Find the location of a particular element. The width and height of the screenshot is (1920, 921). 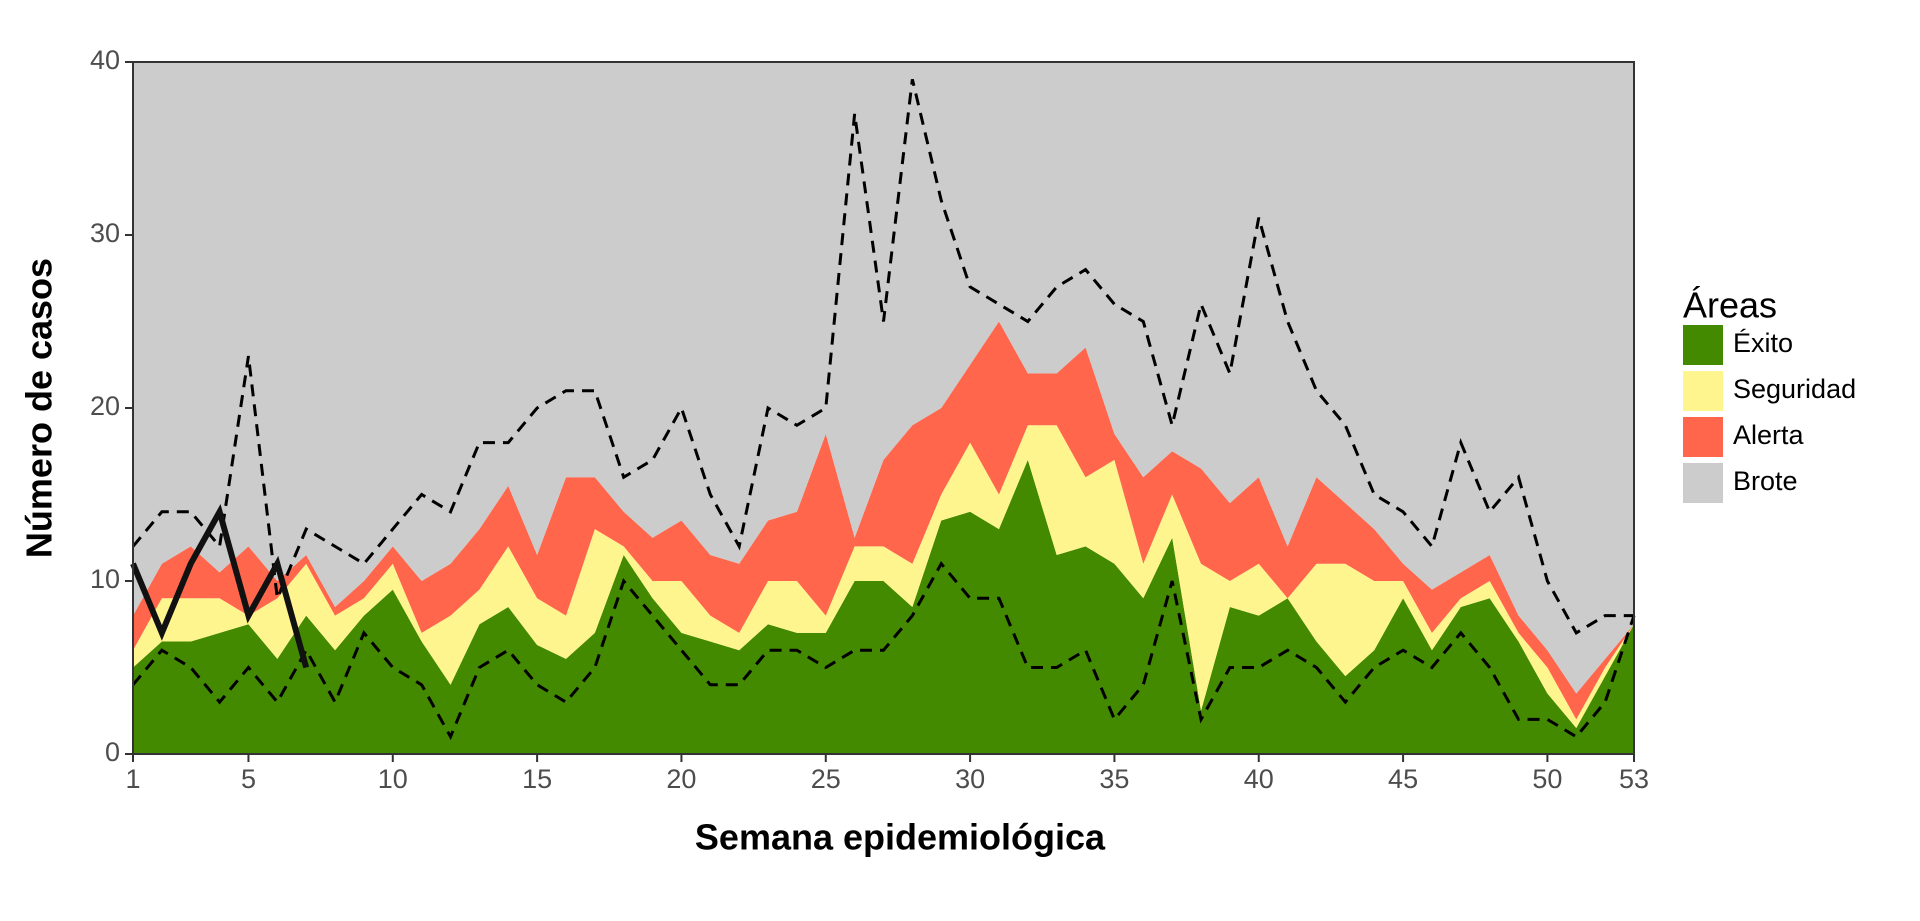

legend-title: Áreas is located at coordinates (1730, 305).